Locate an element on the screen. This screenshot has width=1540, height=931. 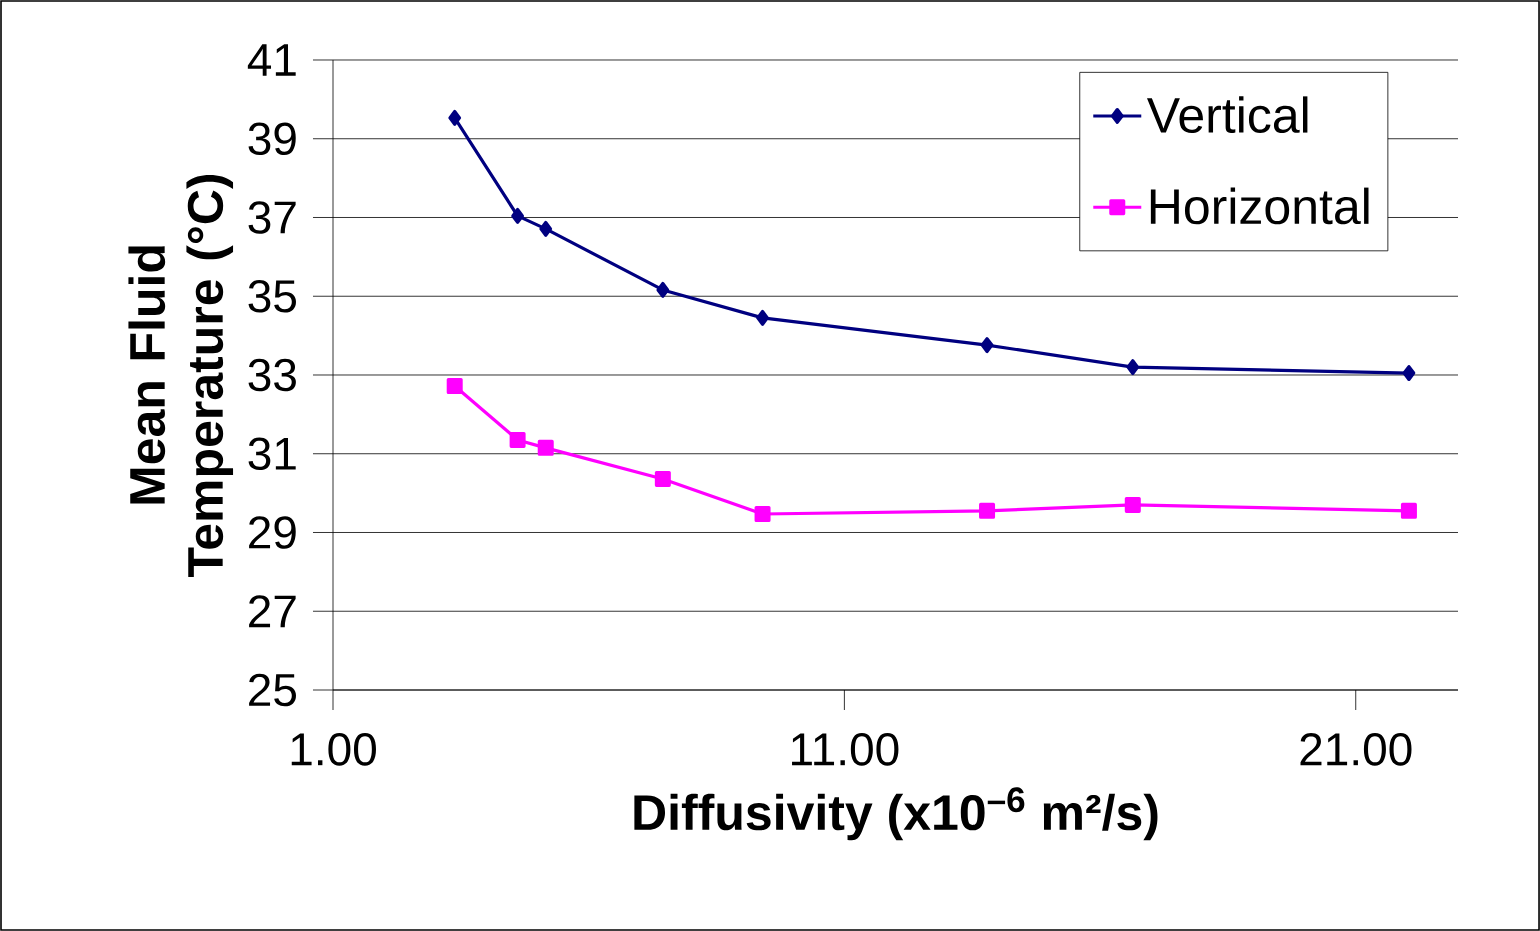
x-tick-label: 11.00 is located at coordinates (845, 749).